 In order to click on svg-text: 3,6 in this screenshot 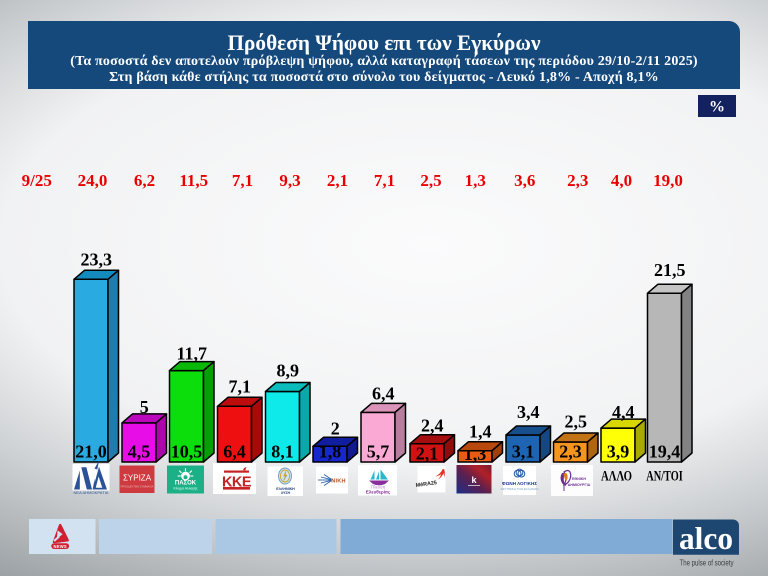, I will do `click(524, 180)`.